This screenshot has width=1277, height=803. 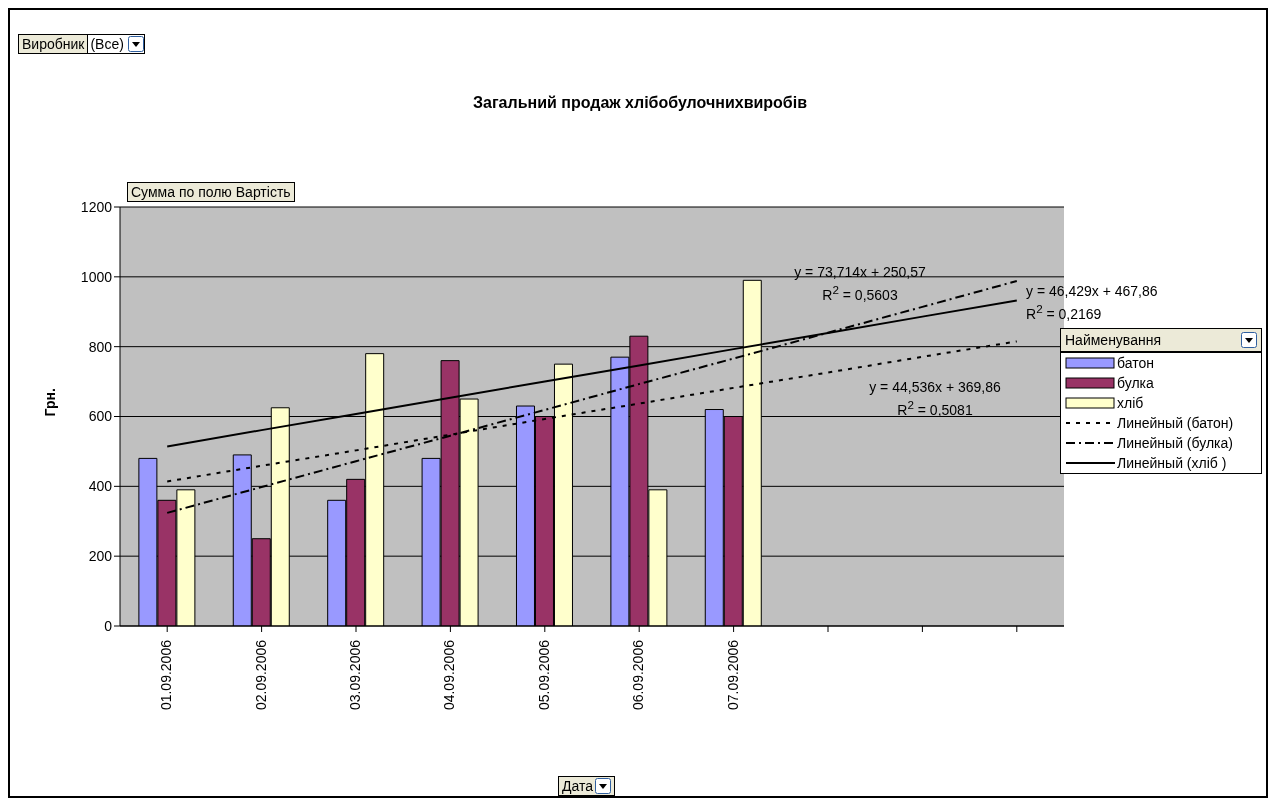 What do you see at coordinates (449, 675) in the screenshot?
I see `x-tick-label: 04.09.2006` at bounding box center [449, 675].